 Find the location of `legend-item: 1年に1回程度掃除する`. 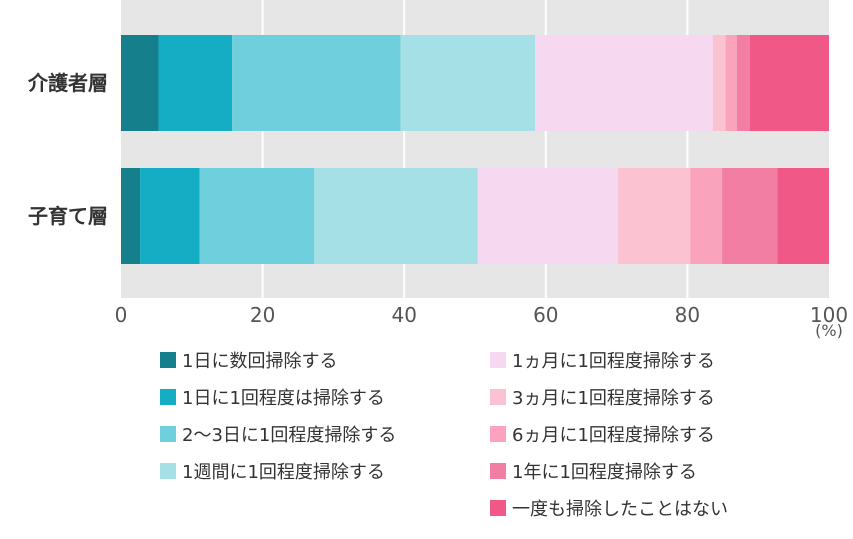

legend-item: 1年に1回程度掃除する is located at coordinates (593, 471).